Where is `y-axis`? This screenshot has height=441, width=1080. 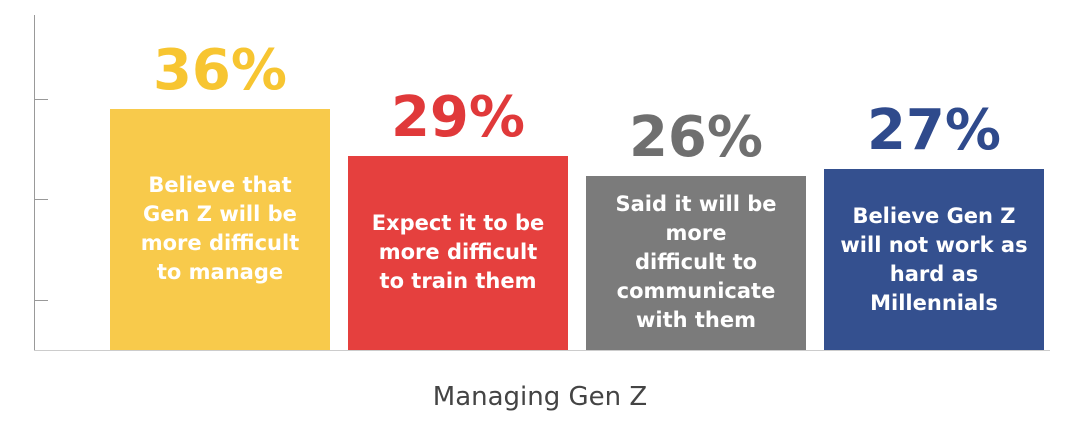
y-axis is located at coordinates (34, 183).